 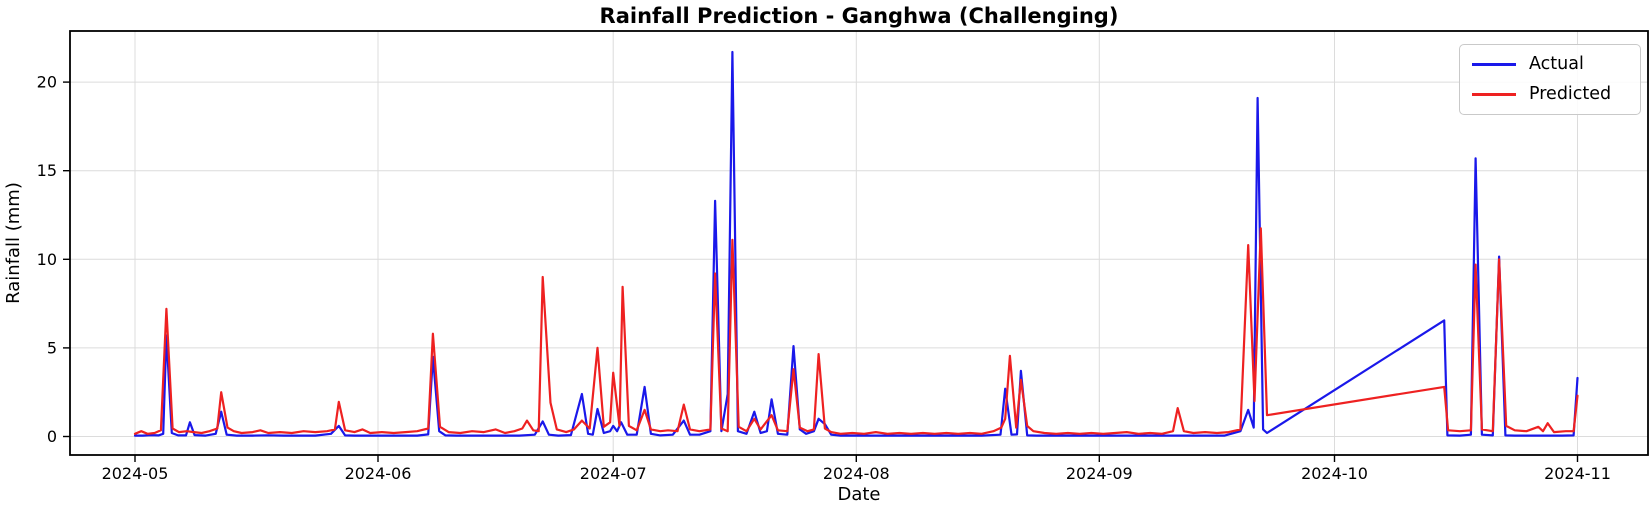 I want to click on predicted-line-swatch, so click(x=1494, y=95).